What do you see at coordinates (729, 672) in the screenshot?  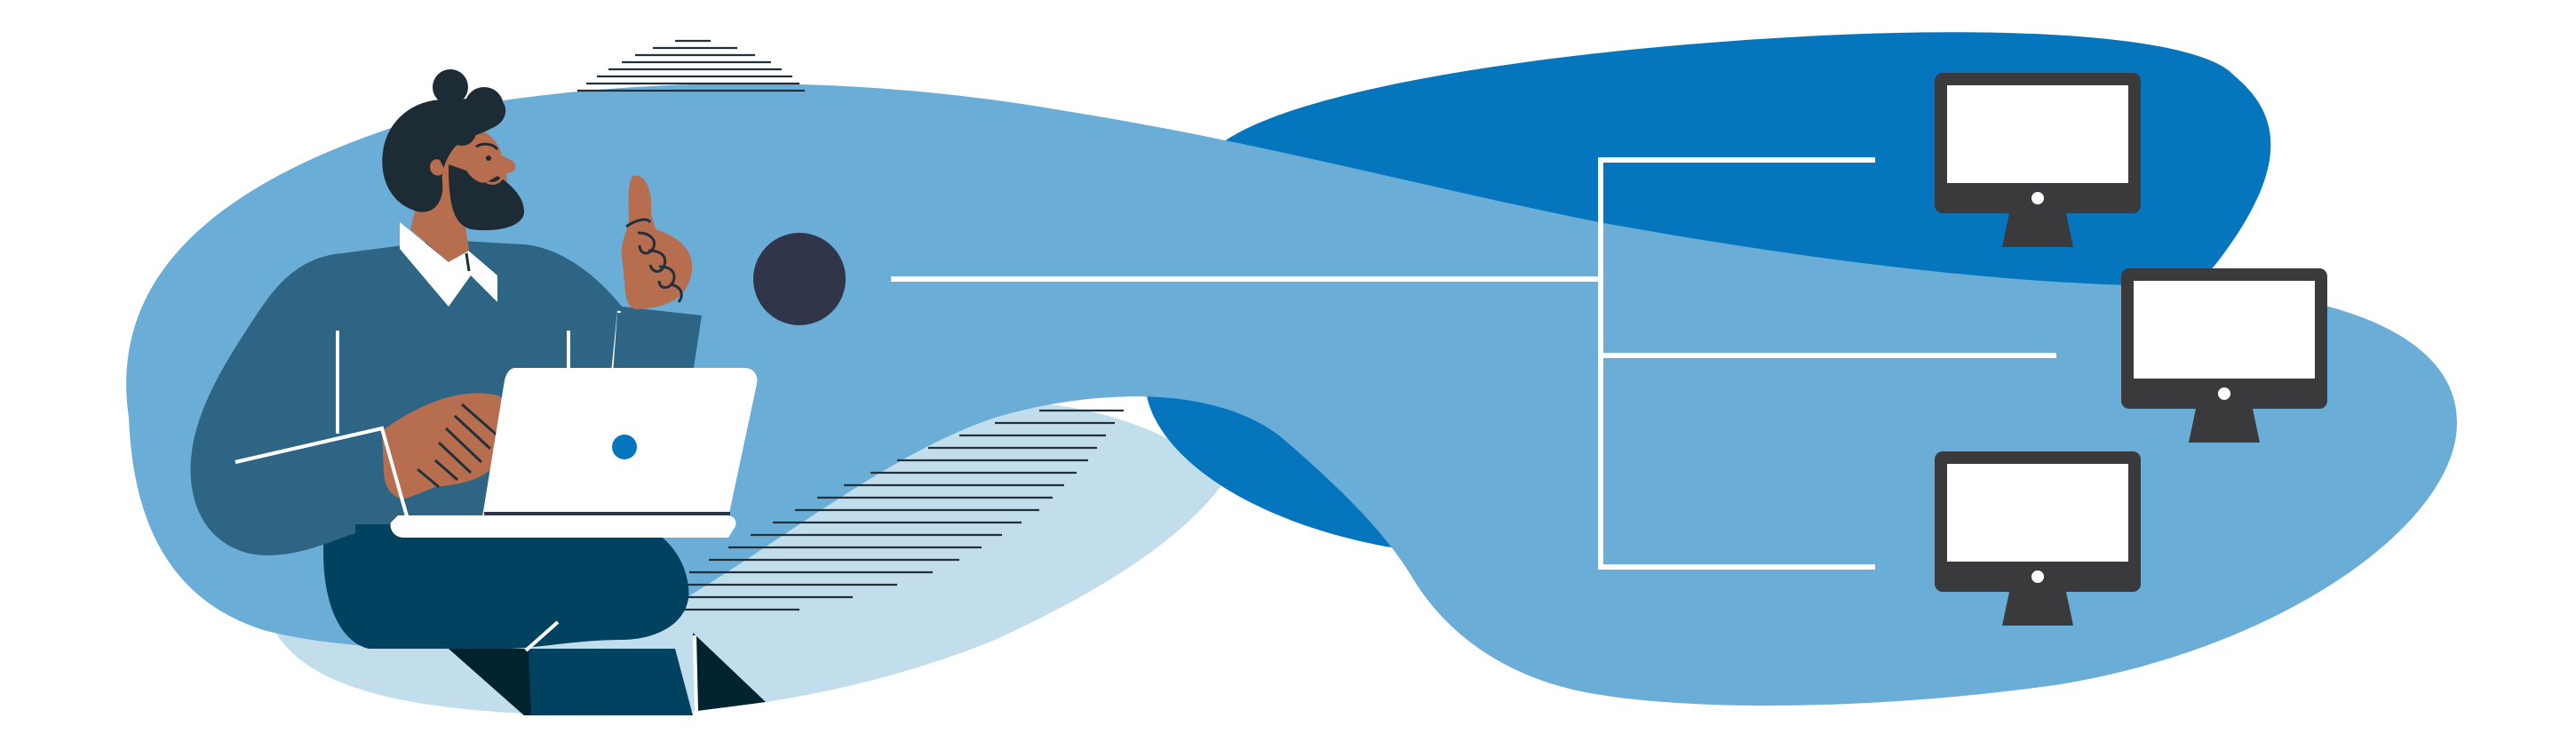 I see `person-shoe-right` at bounding box center [729, 672].